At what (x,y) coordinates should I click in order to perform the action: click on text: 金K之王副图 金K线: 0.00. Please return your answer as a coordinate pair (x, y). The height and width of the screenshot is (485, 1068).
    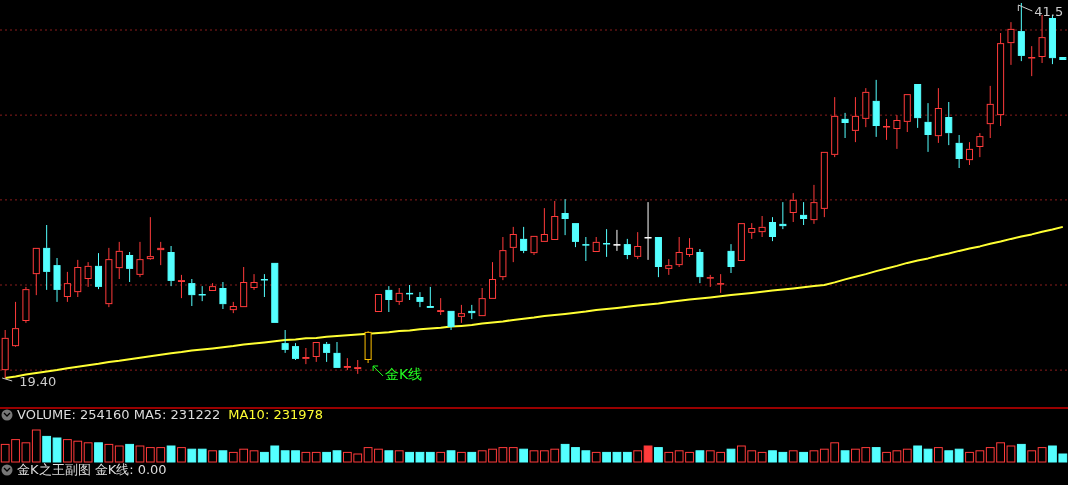
    Looking at the image, I should click on (92, 469).